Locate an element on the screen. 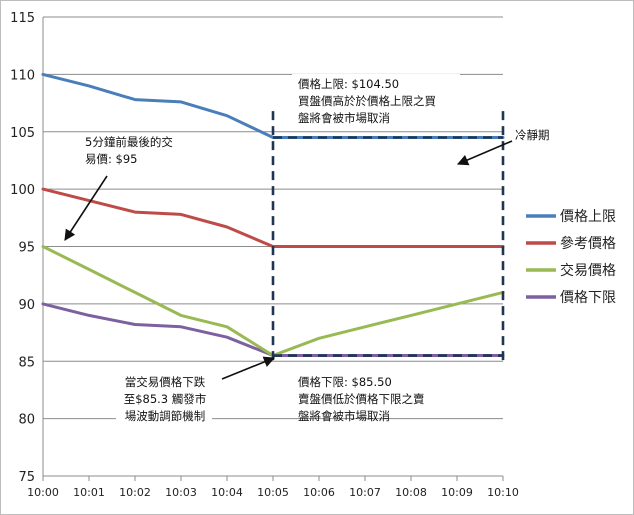 Image resolution: width=634 pixels, height=515 pixels. x-tick-label: 10:06 is located at coordinates (319, 492).